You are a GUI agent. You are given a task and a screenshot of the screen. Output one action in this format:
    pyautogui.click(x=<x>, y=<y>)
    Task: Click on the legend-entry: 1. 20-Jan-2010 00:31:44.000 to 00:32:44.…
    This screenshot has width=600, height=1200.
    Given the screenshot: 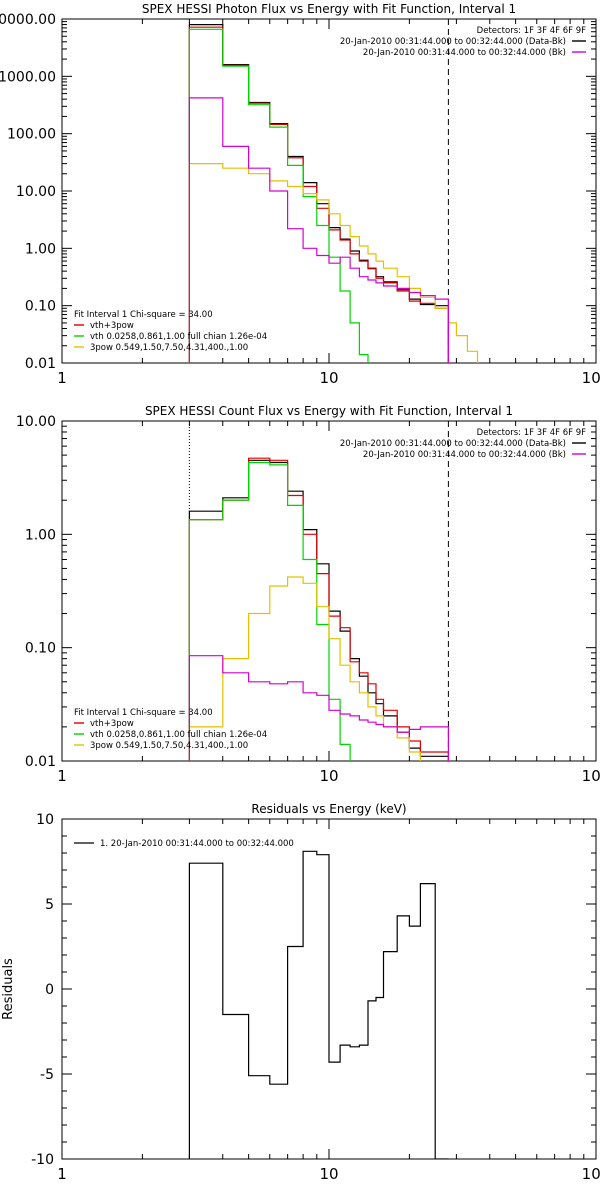 What is the action you would take?
    pyautogui.click(x=197, y=844)
    